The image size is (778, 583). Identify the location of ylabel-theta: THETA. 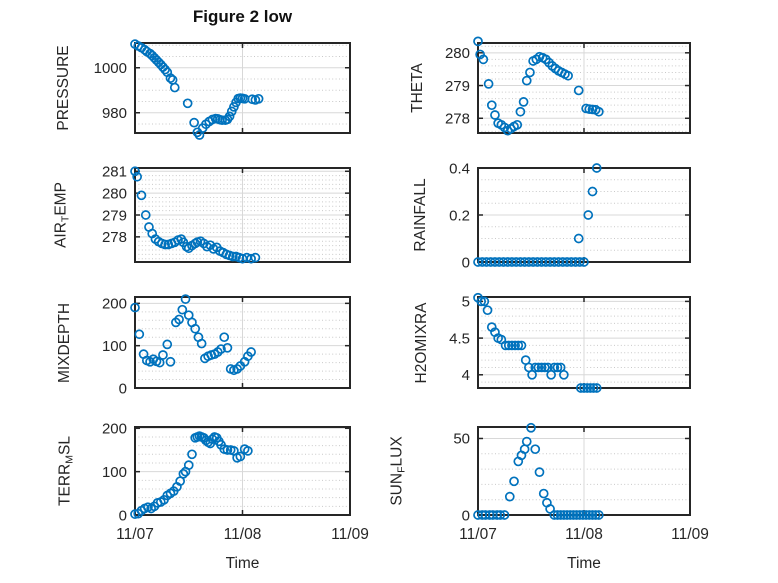
(418, 88).